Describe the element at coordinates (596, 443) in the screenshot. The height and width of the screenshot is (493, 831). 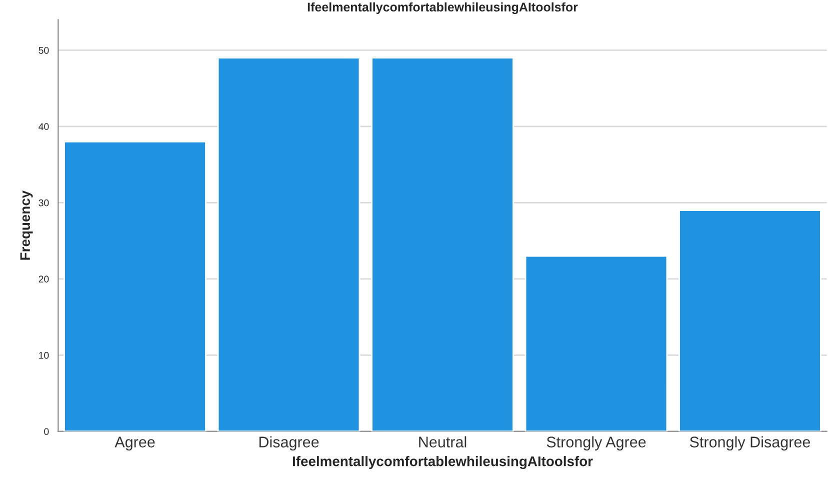
I see `x-tick-label: Strongly Agree` at that location.